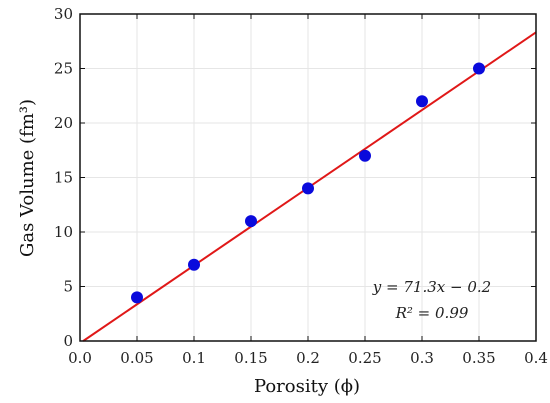 This screenshot has width=550, height=403. I want to click on x-tick-label: 0.1, so click(194, 358).